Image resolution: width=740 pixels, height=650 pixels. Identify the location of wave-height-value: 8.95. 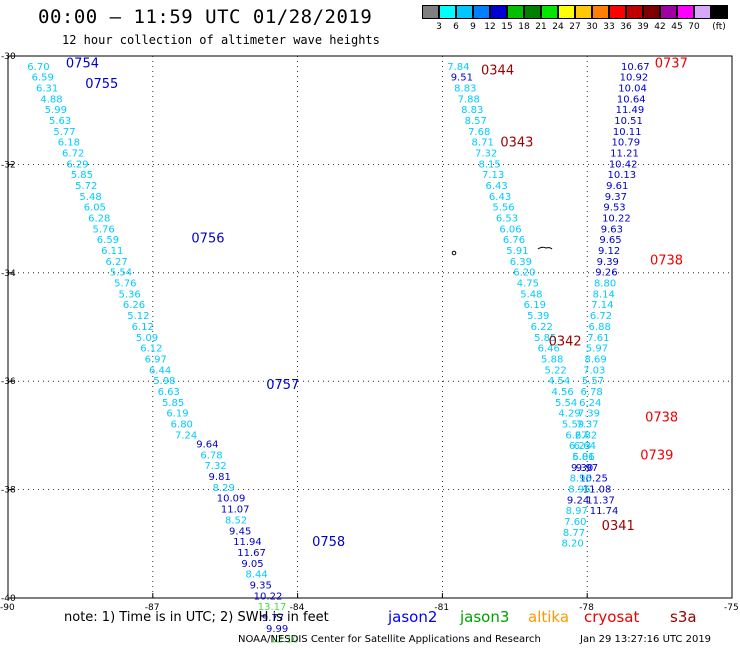
(581, 479).